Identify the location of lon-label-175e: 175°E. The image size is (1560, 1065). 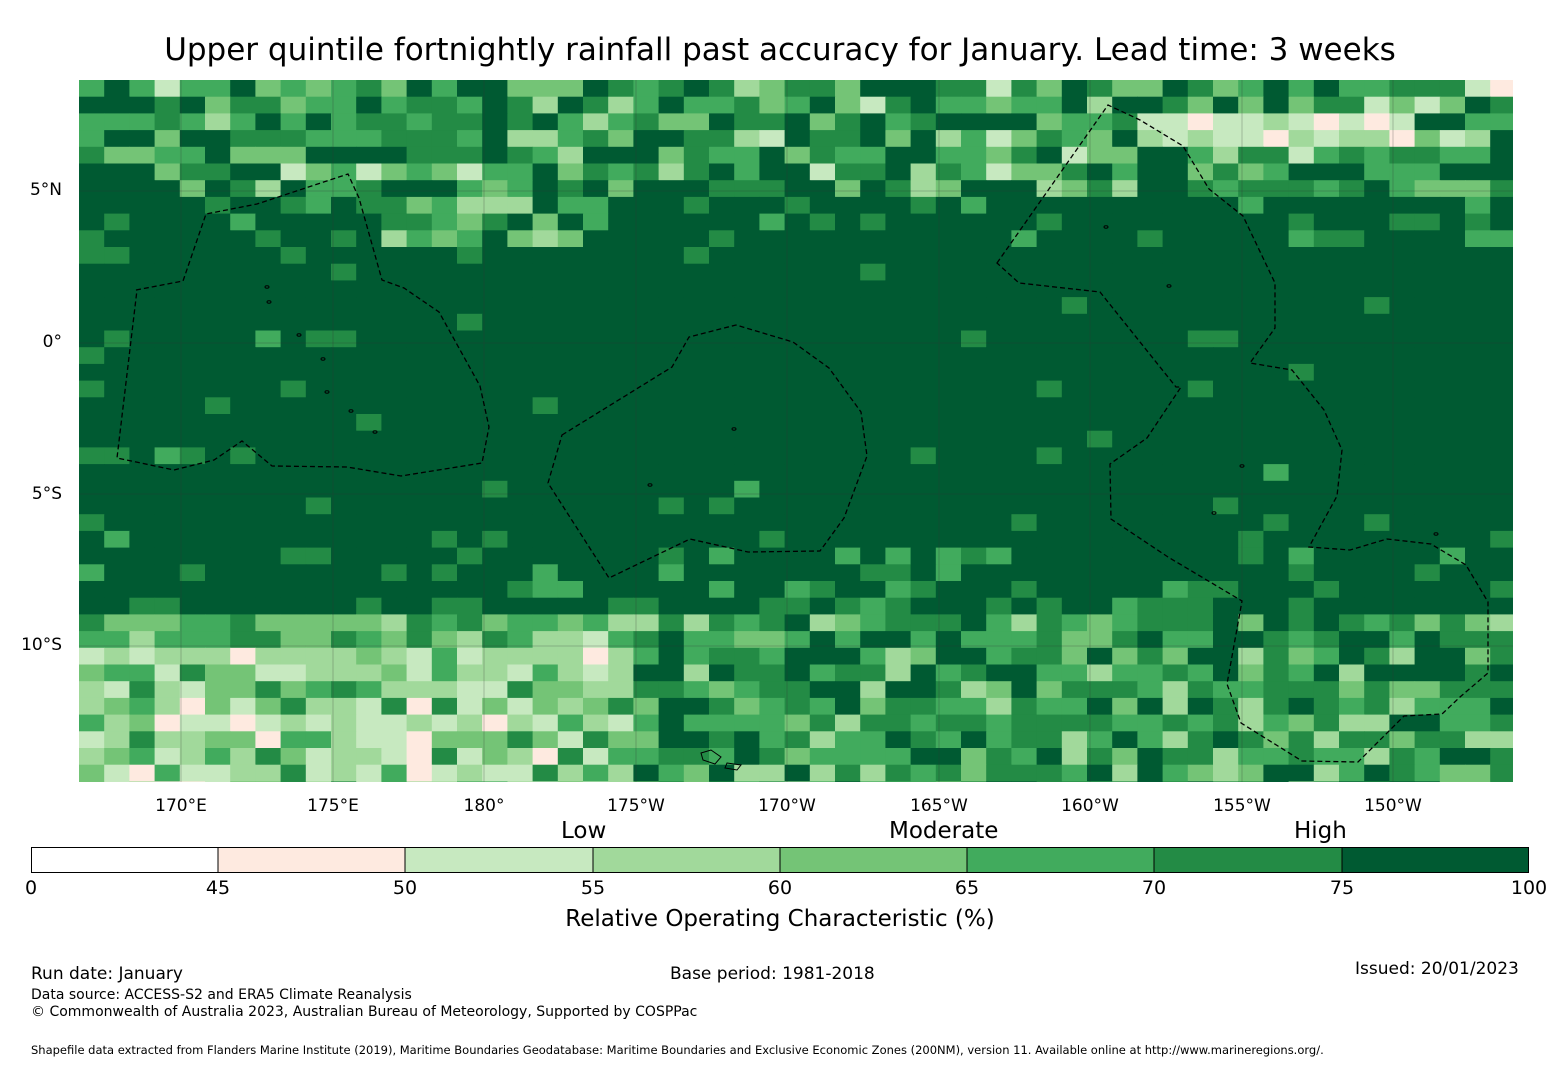
(333, 806).